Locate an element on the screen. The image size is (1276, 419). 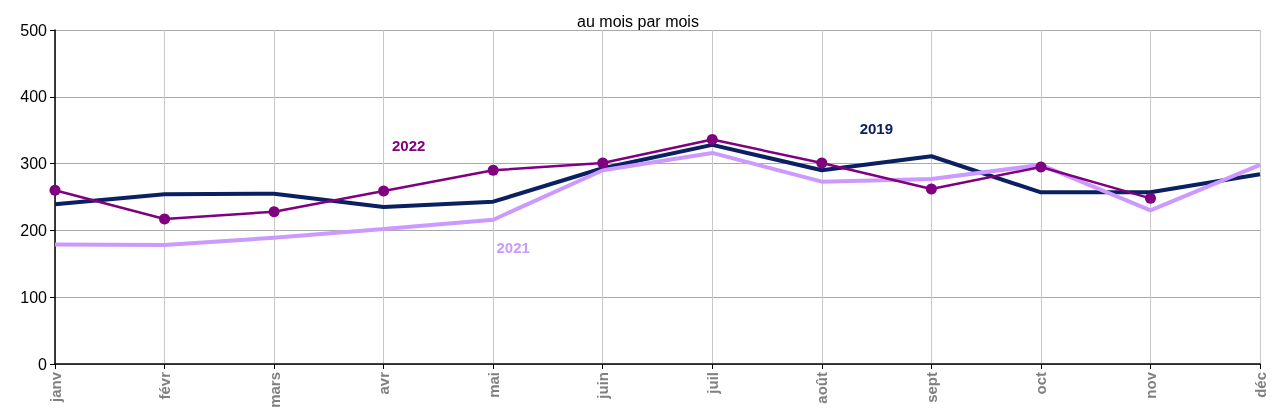
chart-title: au mois par mois is located at coordinates (638, 21).